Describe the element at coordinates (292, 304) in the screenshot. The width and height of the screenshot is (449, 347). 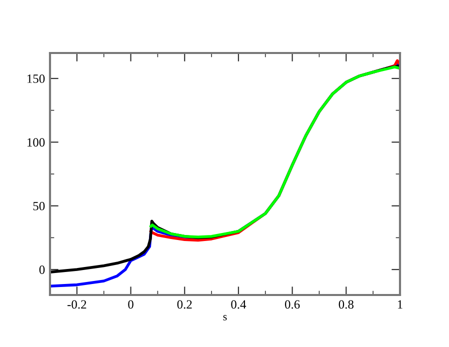
I see `x-tick-label: 0.6` at that location.